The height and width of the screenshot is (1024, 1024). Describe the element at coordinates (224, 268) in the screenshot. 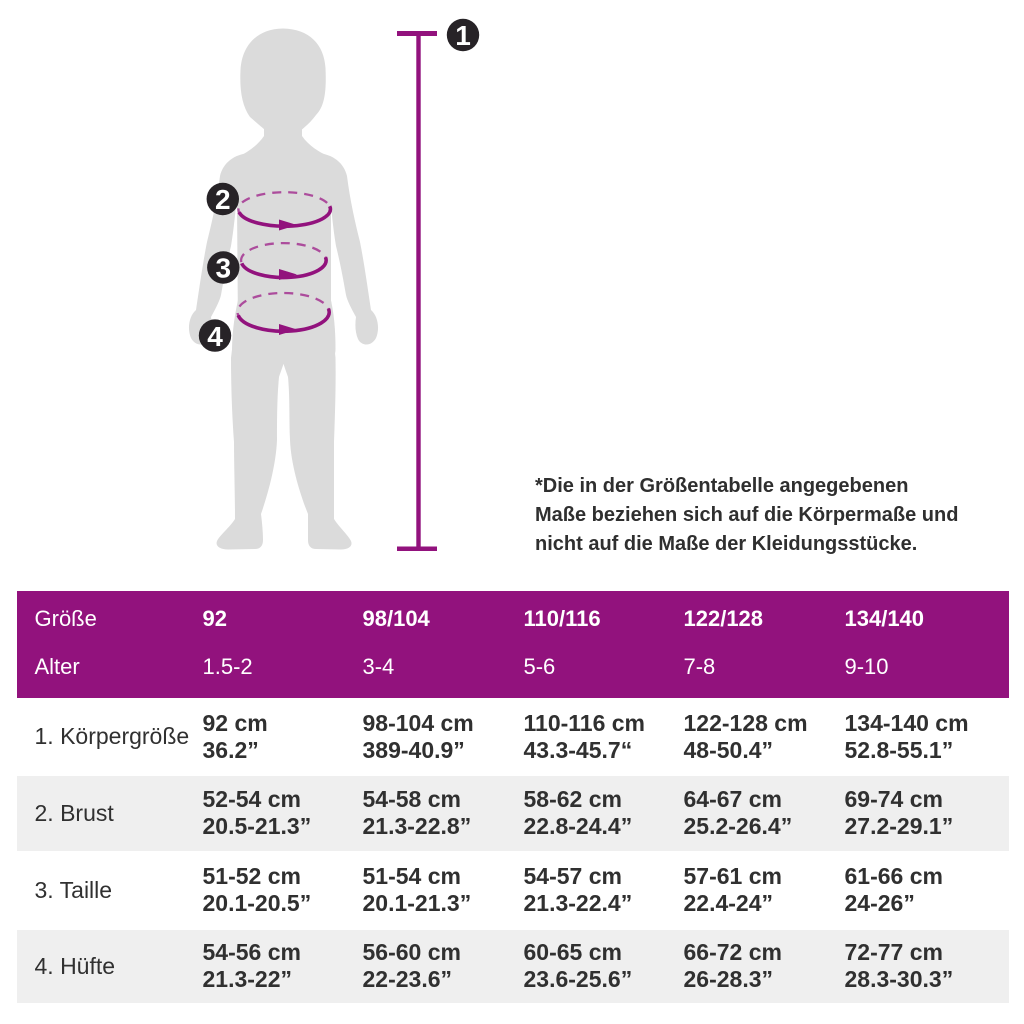

I see `svg-text: 3` at that location.